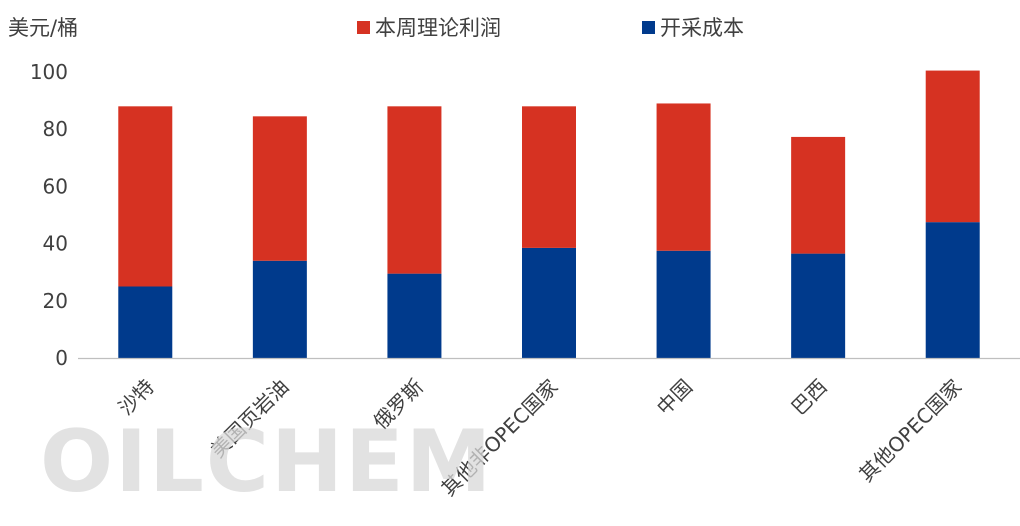 The height and width of the screenshot is (526, 1020). What do you see at coordinates (55, 129) in the screenshot?
I see `y-tick-label: 80` at bounding box center [55, 129].